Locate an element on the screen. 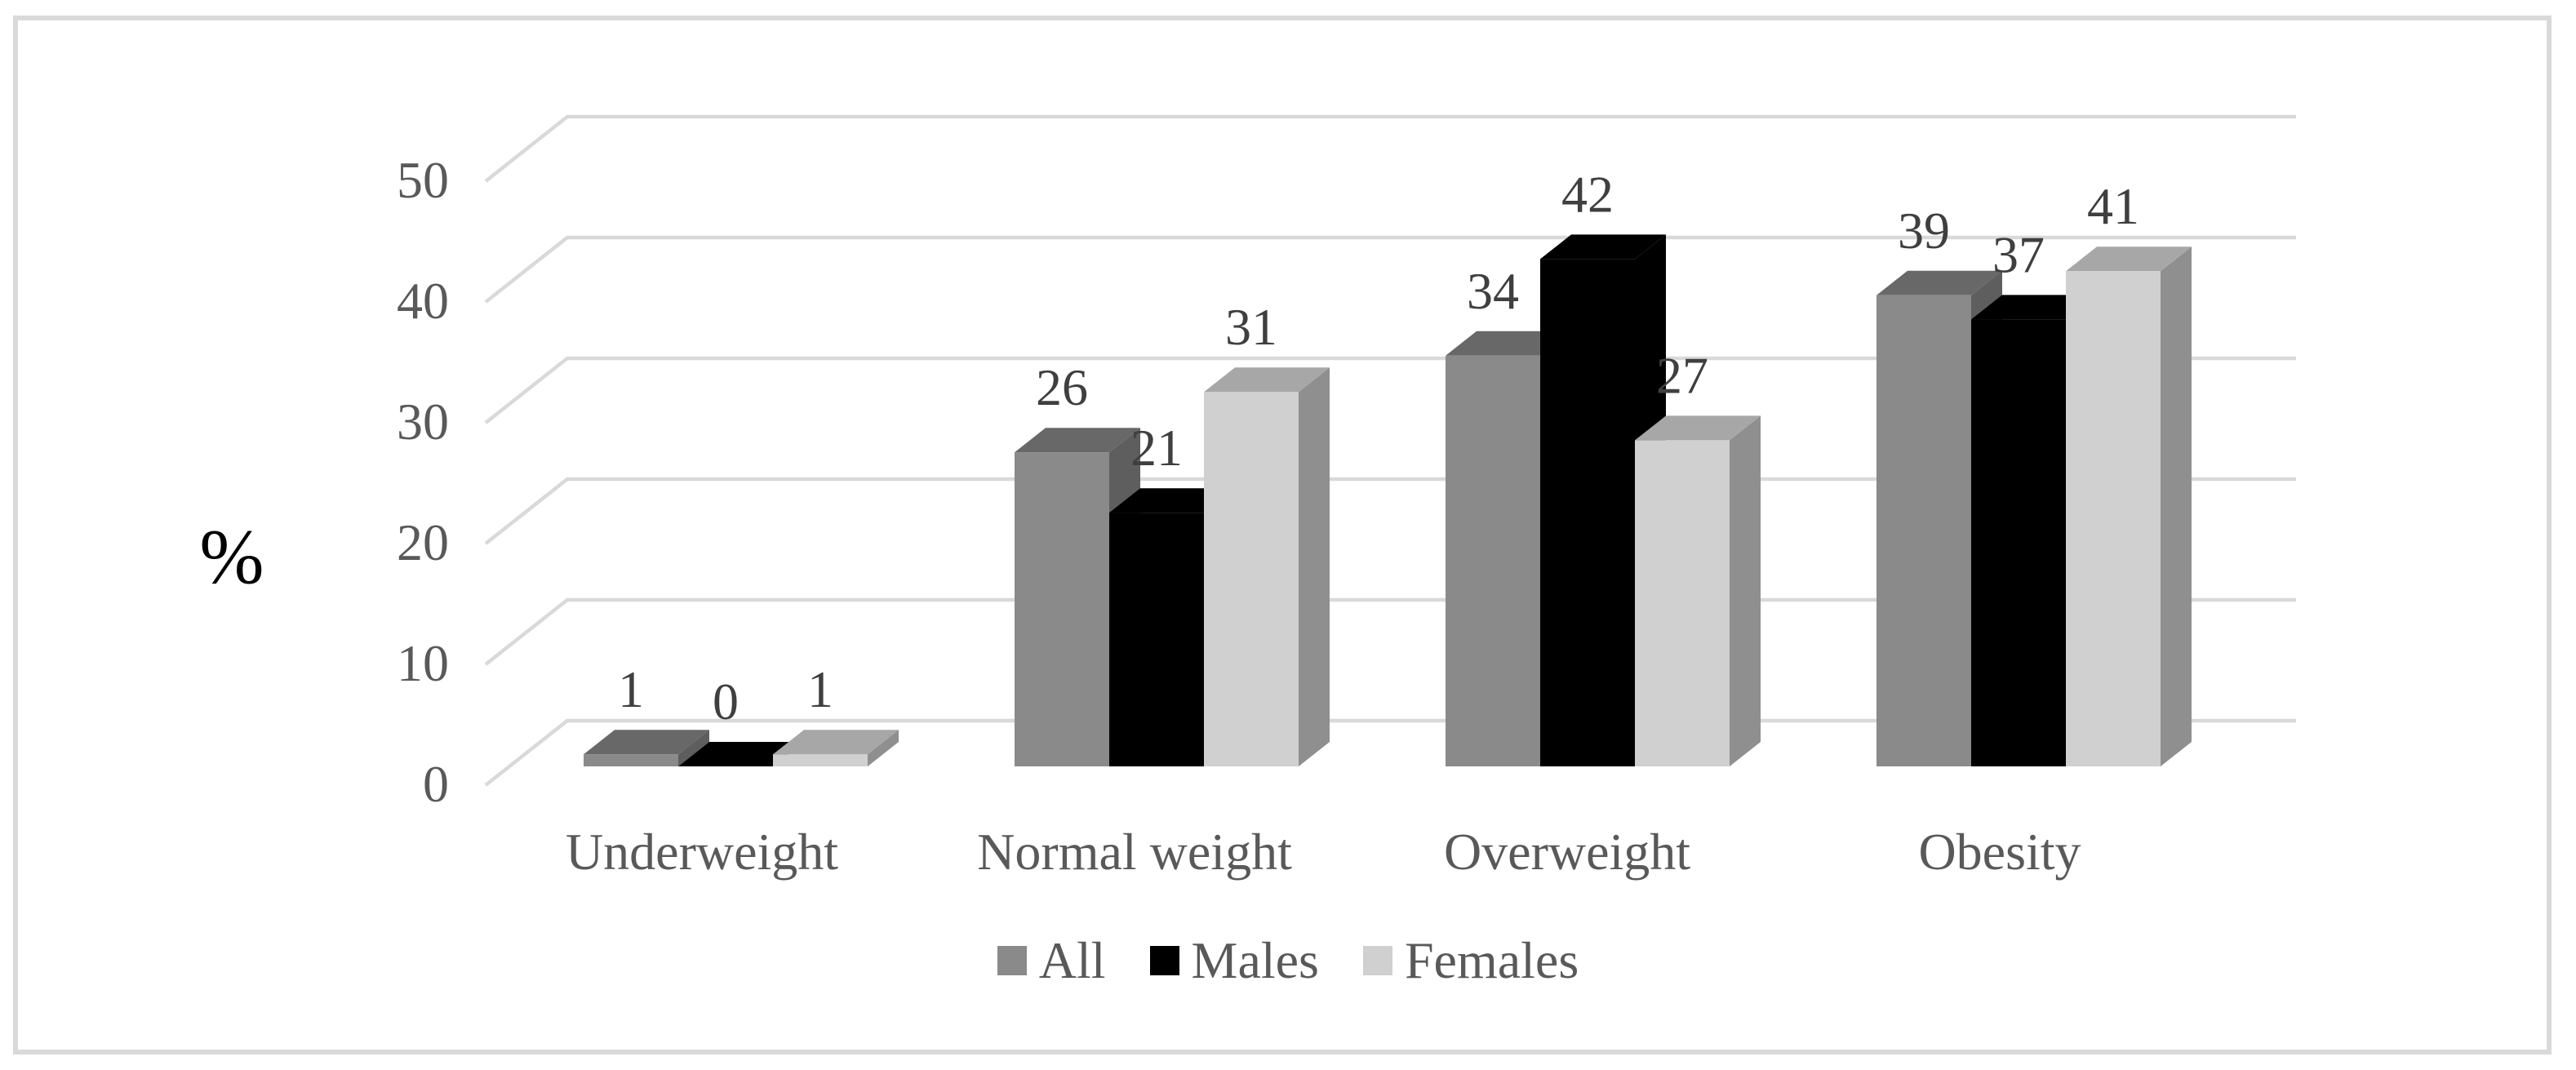 This screenshot has height=1070, width=2576. data-label: 41 is located at coordinates (2113, 206).